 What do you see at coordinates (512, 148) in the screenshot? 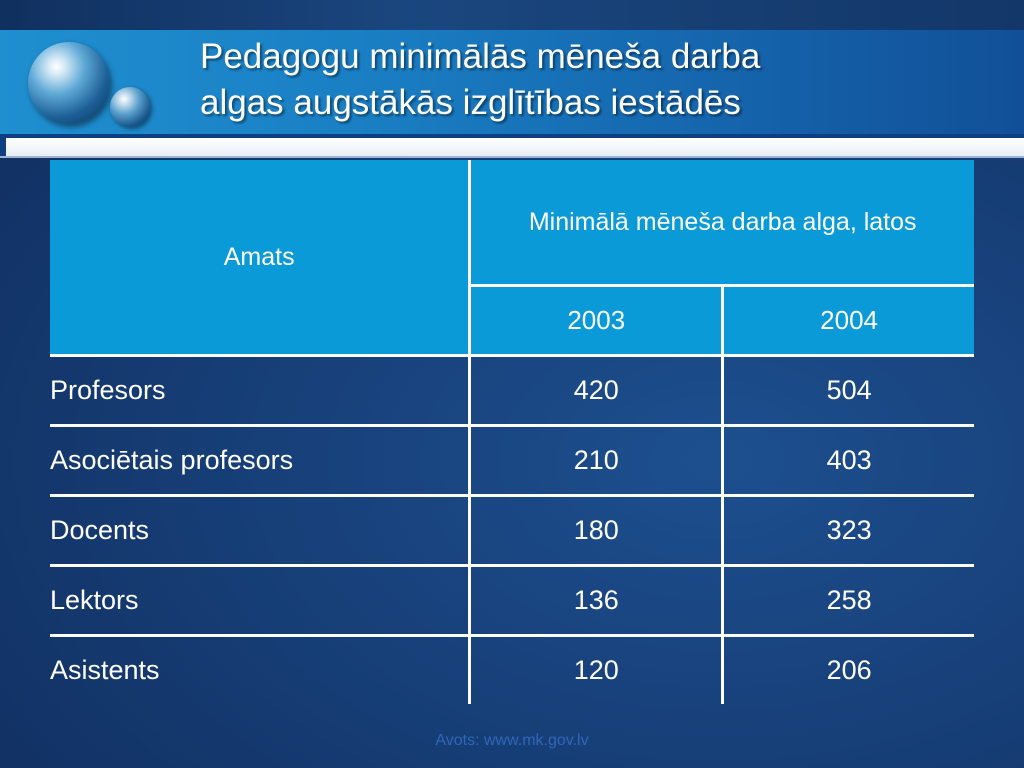
I see `divider-bar` at bounding box center [512, 148].